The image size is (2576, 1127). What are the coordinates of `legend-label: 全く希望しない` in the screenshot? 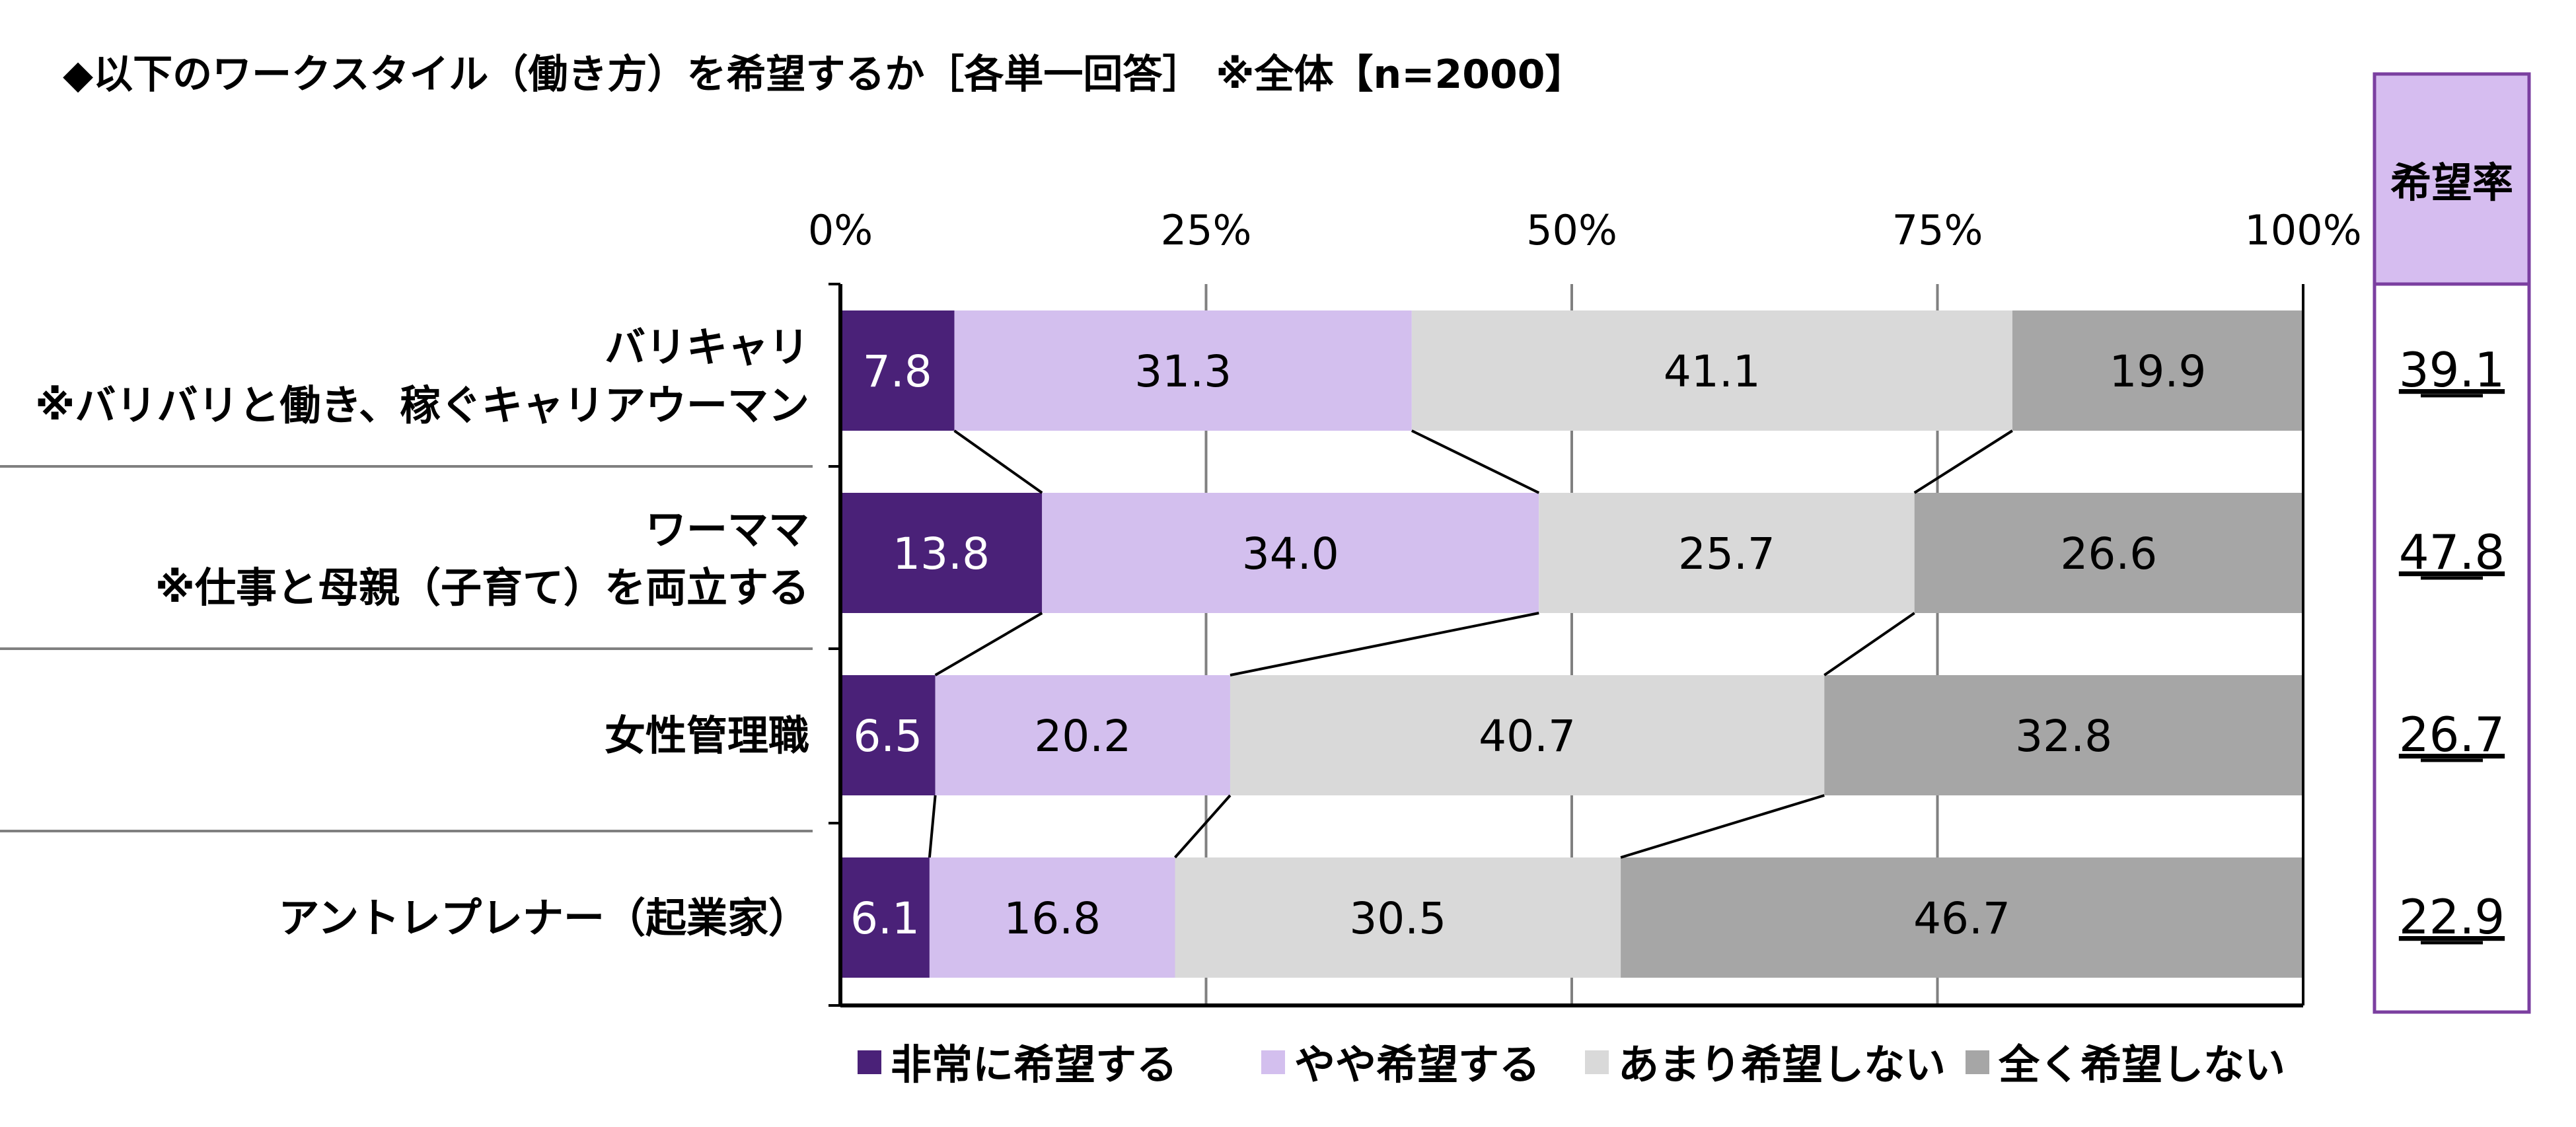 It's located at (2141, 1065).